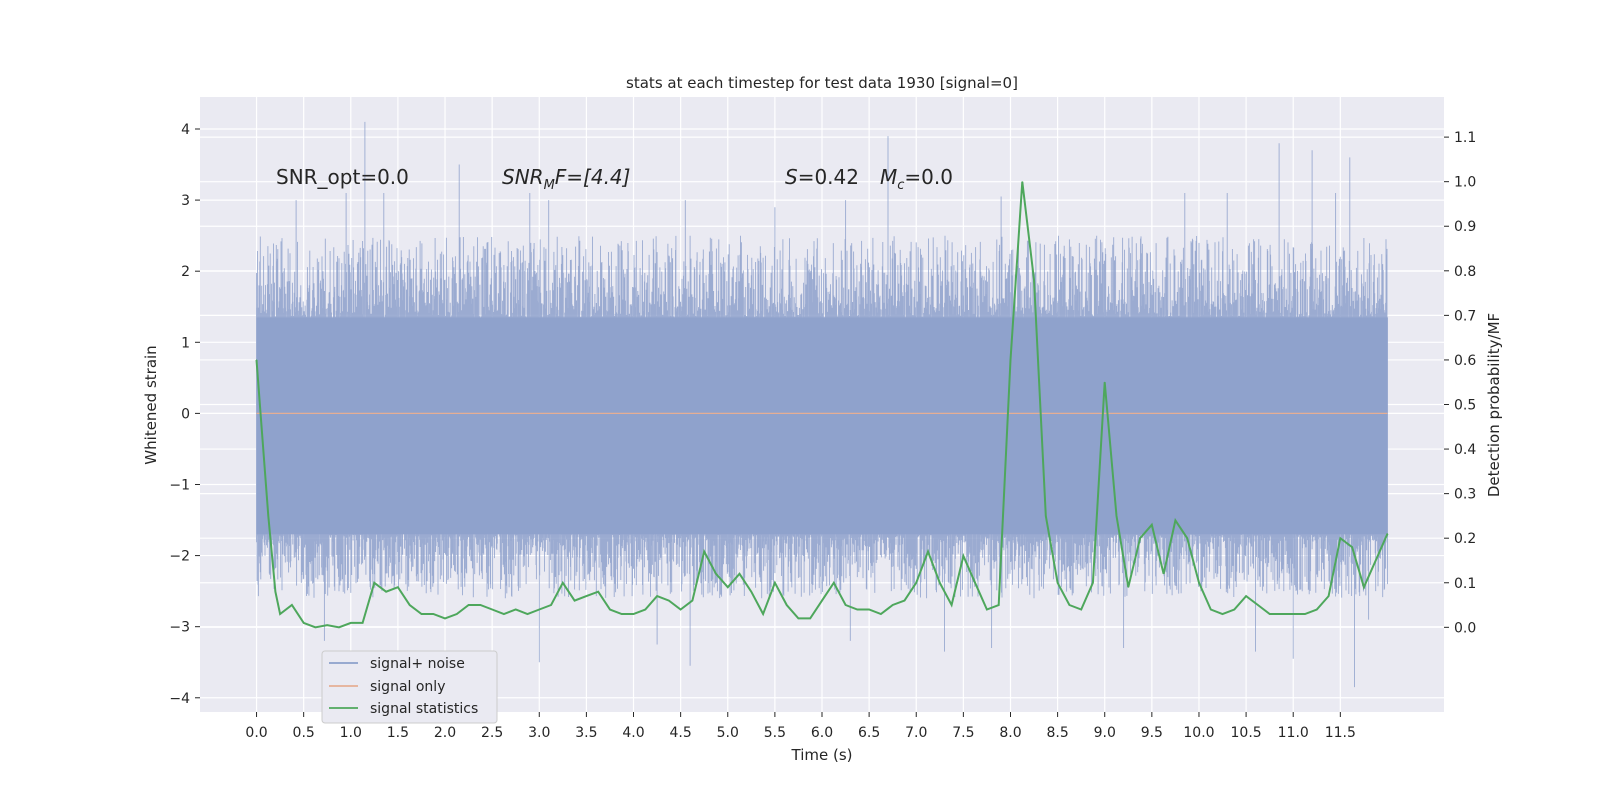 The height and width of the screenshot is (800, 1600). What do you see at coordinates (342, 177) in the screenshot?
I see `annotation-snr-opt: SNR_opt=0.0` at bounding box center [342, 177].